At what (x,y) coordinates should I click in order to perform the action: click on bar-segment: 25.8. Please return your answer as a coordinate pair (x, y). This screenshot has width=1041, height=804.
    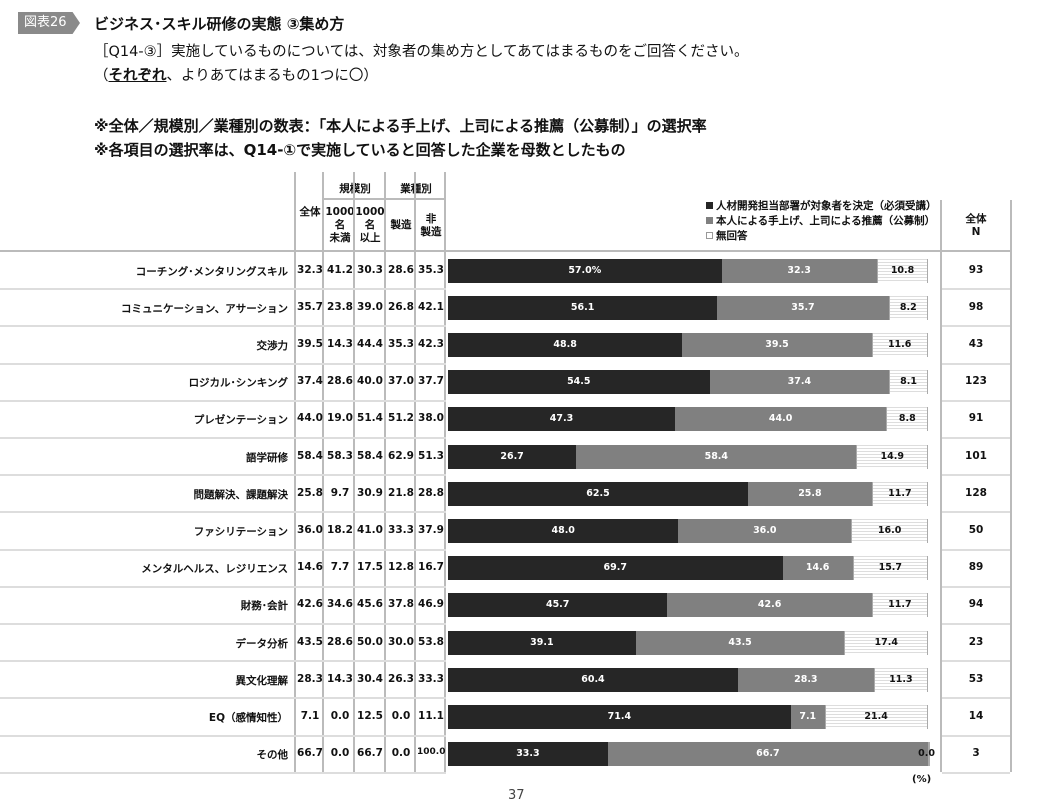
    Looking at the image, I should click on (810, 493).